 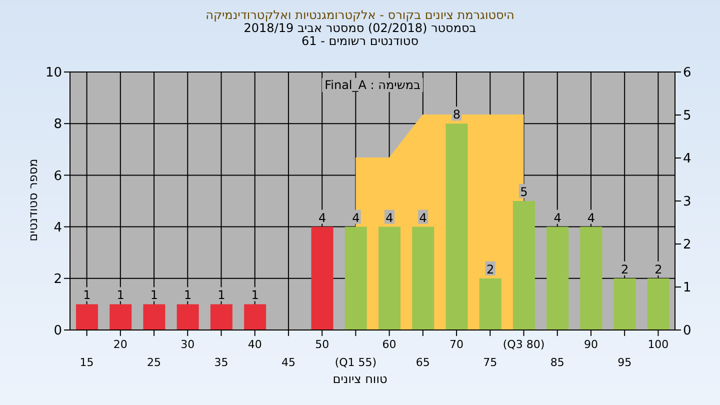 I want to click on x-tick-label: 100, so click(x=658, y=344).